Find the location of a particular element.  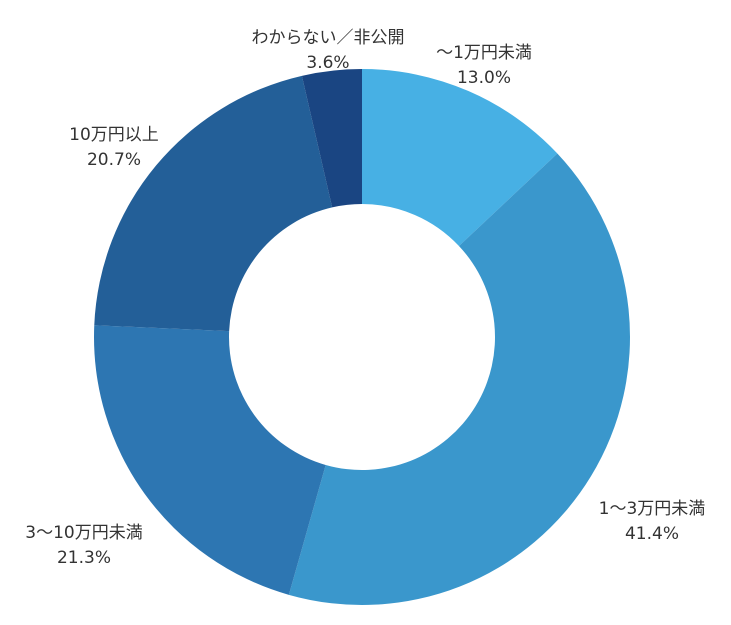

slice-value-label-2: 41.4% is located at coordinates (652, 534).